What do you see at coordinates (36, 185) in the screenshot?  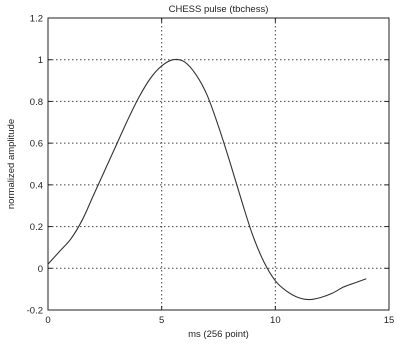 I see `y-tick-label: 0.4` at bounding box center [36, 185].